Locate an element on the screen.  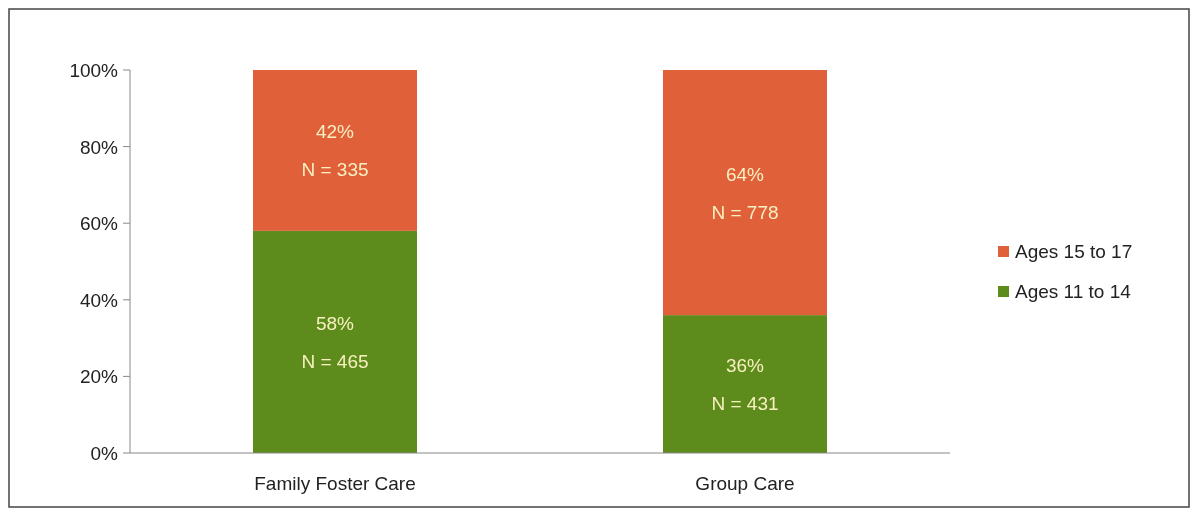
y-tick-label: 20% is located at coordinates (99, 377).